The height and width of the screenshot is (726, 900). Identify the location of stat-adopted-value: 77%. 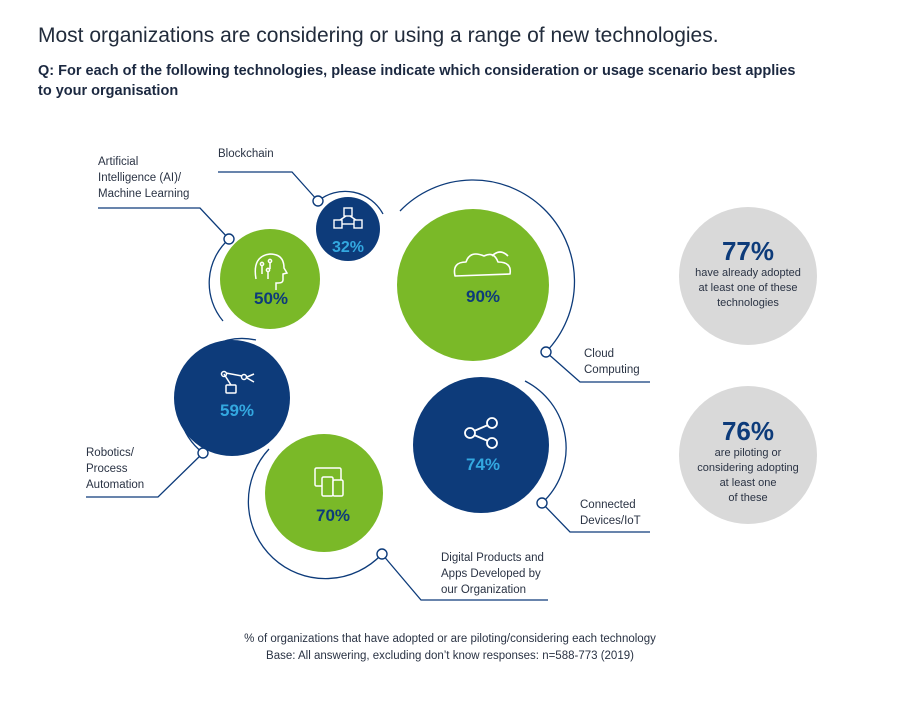
(748, 251).